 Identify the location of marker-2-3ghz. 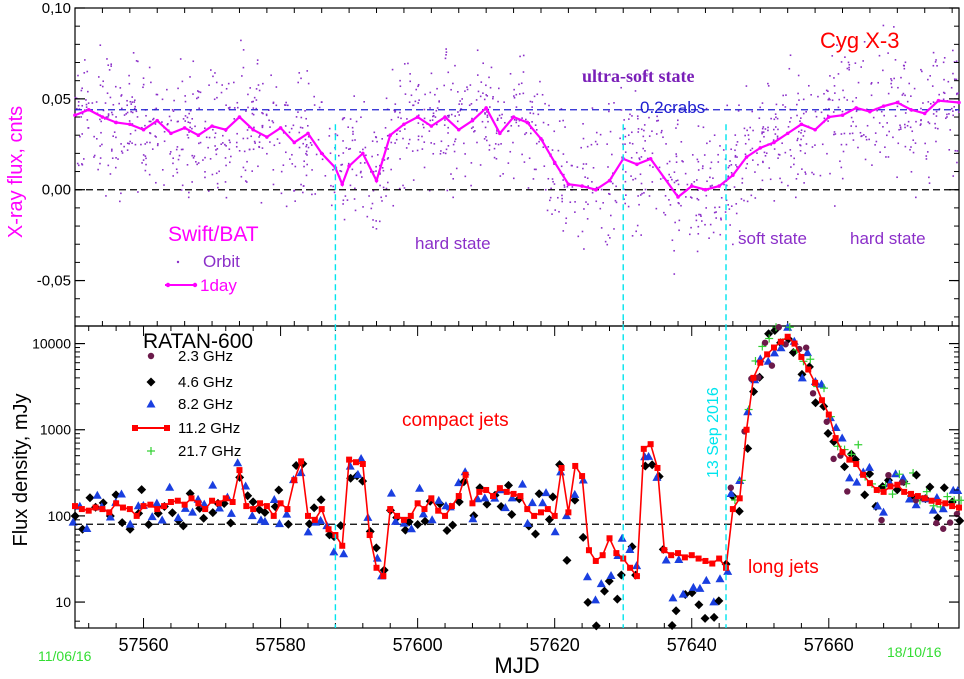
(758, 377).